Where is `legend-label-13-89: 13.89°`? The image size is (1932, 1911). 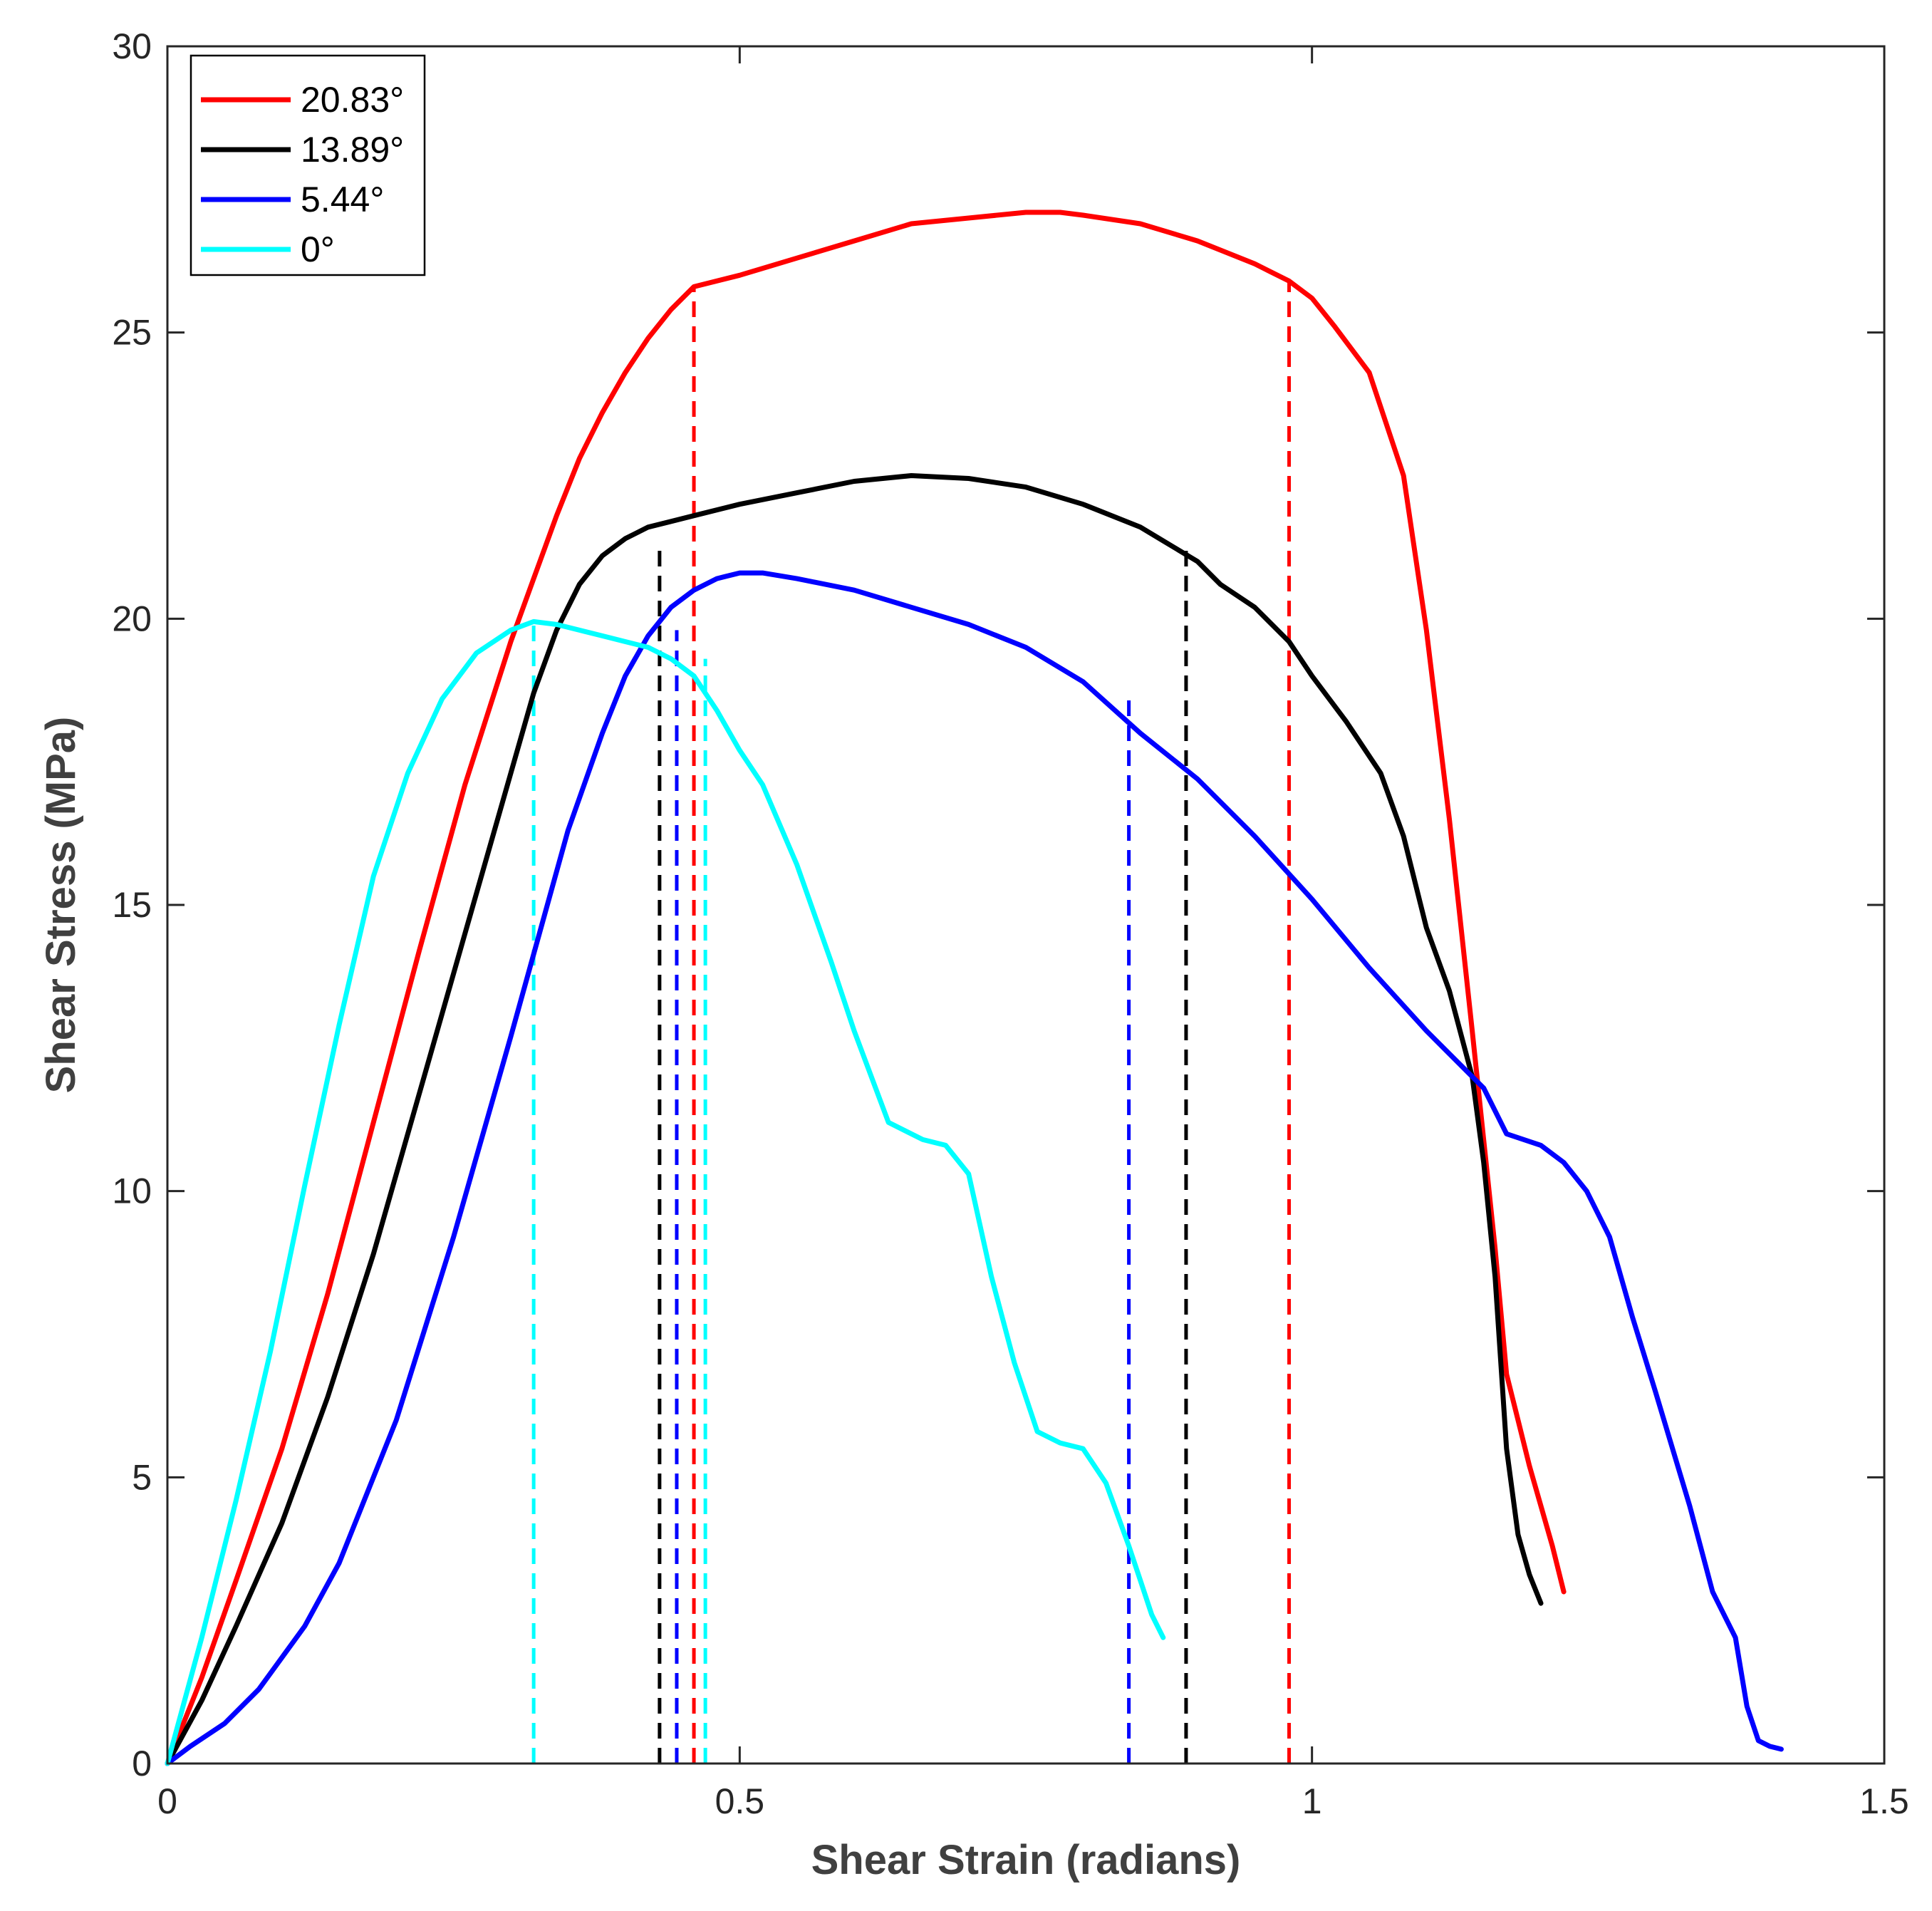
legend-label-13-89: 13.89° is located at coordinates (352, 150).